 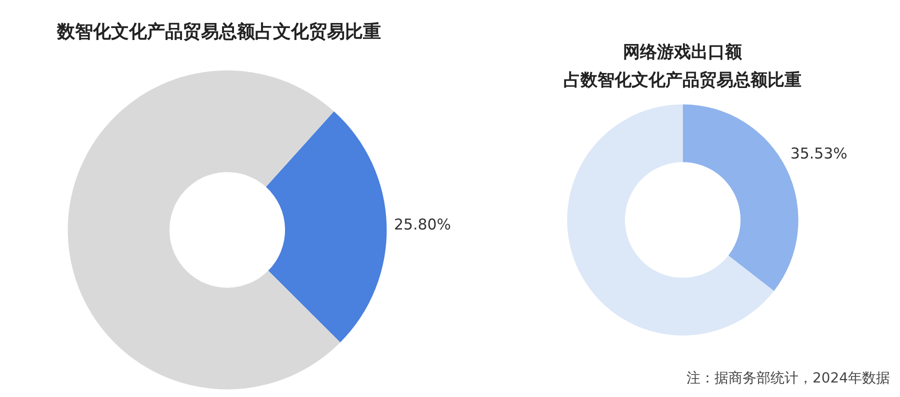 I want to click on data-label: 35.53%, so click(x=819, y=153).